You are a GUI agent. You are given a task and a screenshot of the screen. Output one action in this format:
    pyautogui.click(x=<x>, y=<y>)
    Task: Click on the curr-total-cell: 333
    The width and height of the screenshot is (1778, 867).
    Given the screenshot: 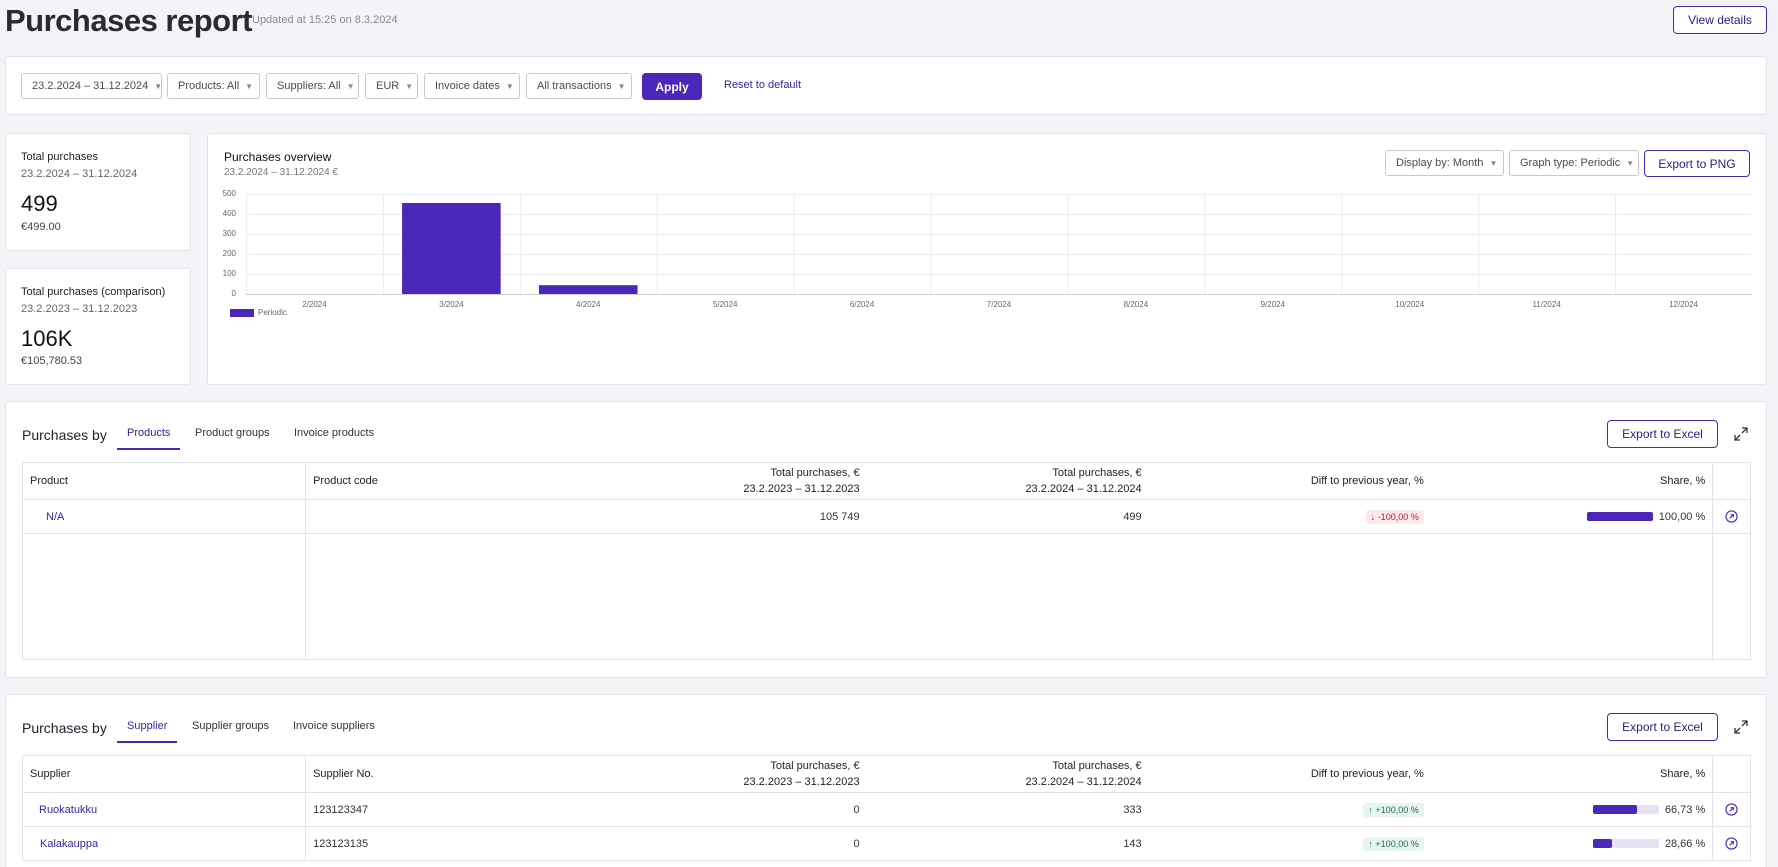 What is the action you would take?
    pyautogui.click(x=1007, y=809)
    